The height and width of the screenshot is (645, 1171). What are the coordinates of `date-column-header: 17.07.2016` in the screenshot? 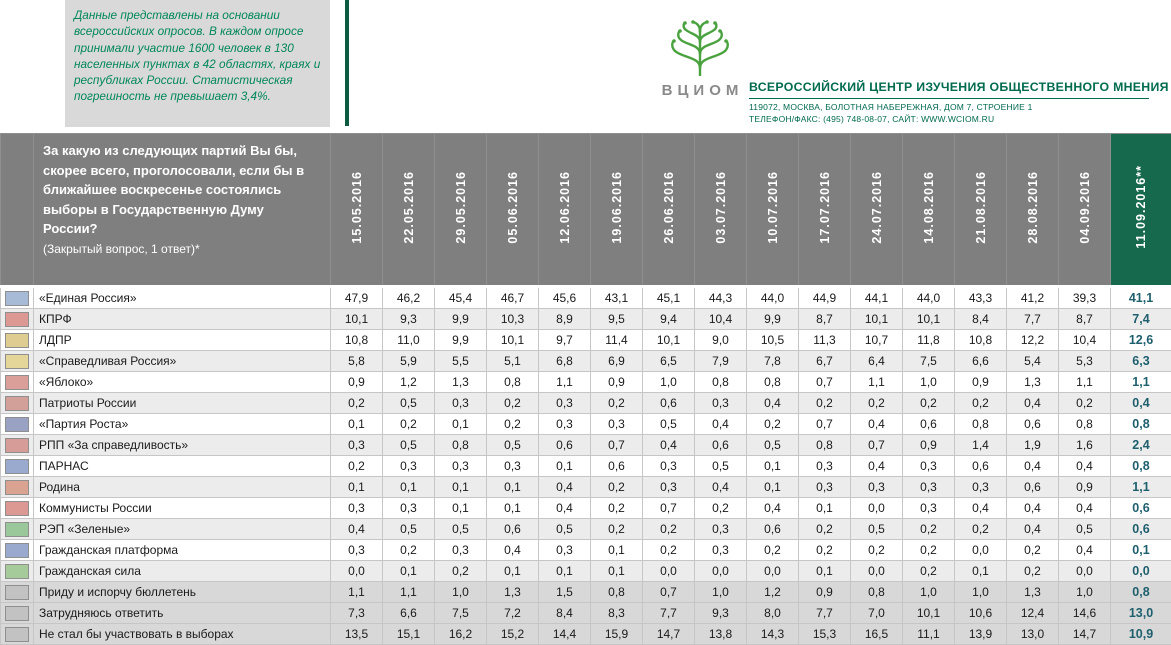 It's located at (825, 210).